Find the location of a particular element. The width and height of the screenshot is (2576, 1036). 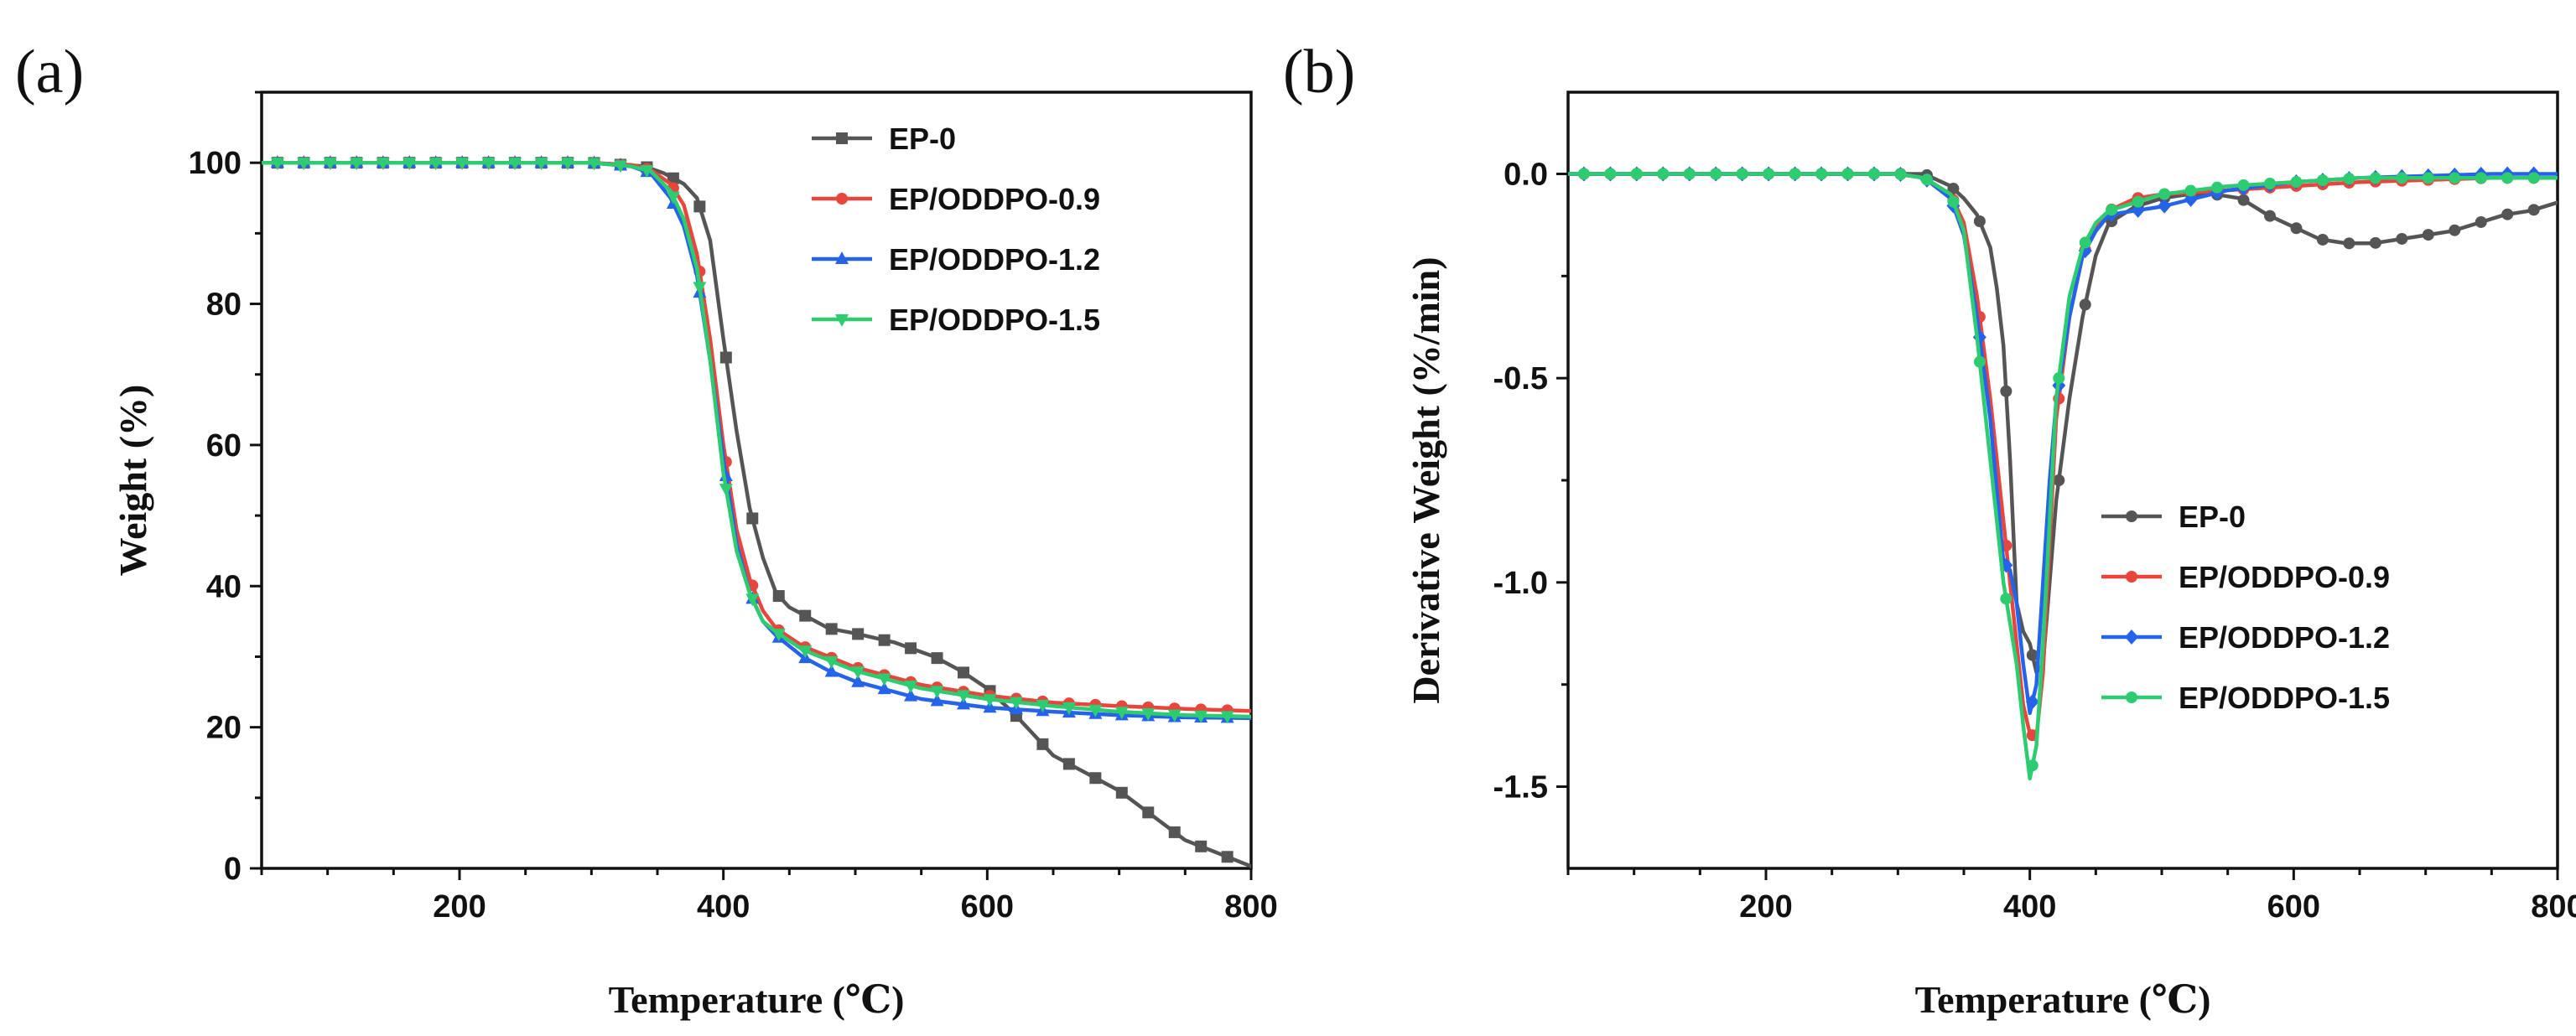

y-tick-label-a: 20 is located at coordinates (224, 729).